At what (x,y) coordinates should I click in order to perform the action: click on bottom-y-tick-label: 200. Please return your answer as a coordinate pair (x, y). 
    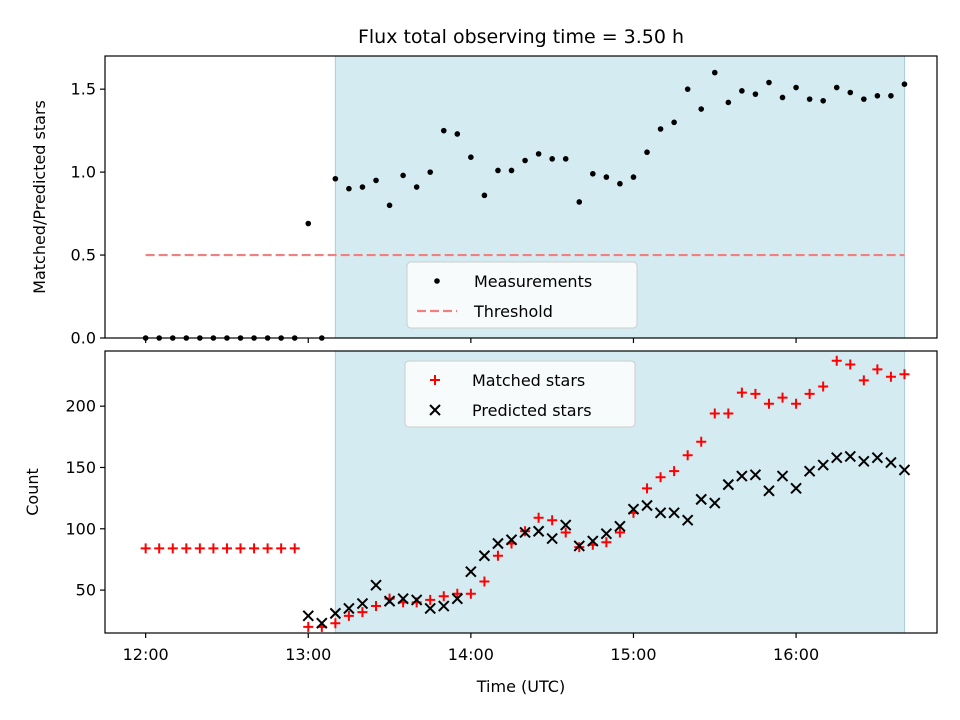
    Looking at the image, I should click on (80, 406).